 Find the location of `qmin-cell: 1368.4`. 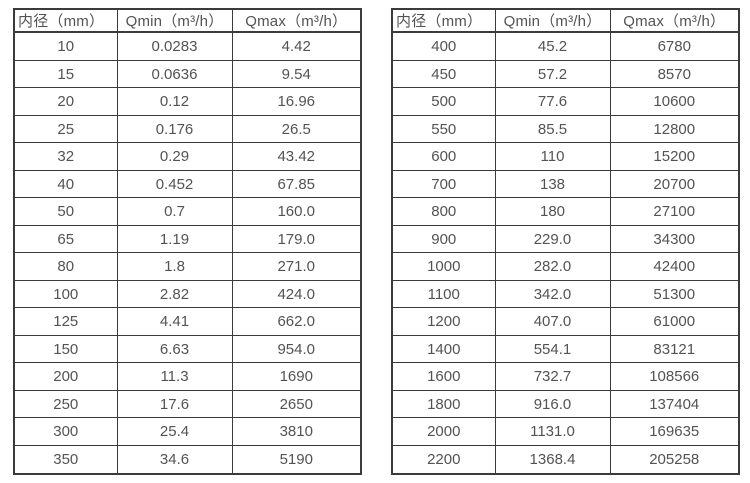

qmin-cell: 1368.4 is located at coordinates (552, 460).